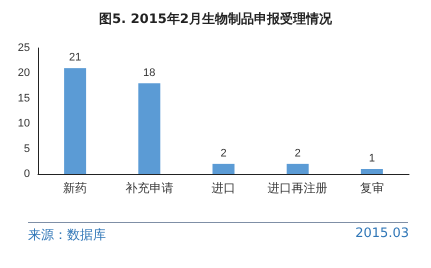 The height and width of the screenshot is (268, 431). Describe the element at coordinates (149, 72) in the screenshot. I see `data-label: 18` at that location.